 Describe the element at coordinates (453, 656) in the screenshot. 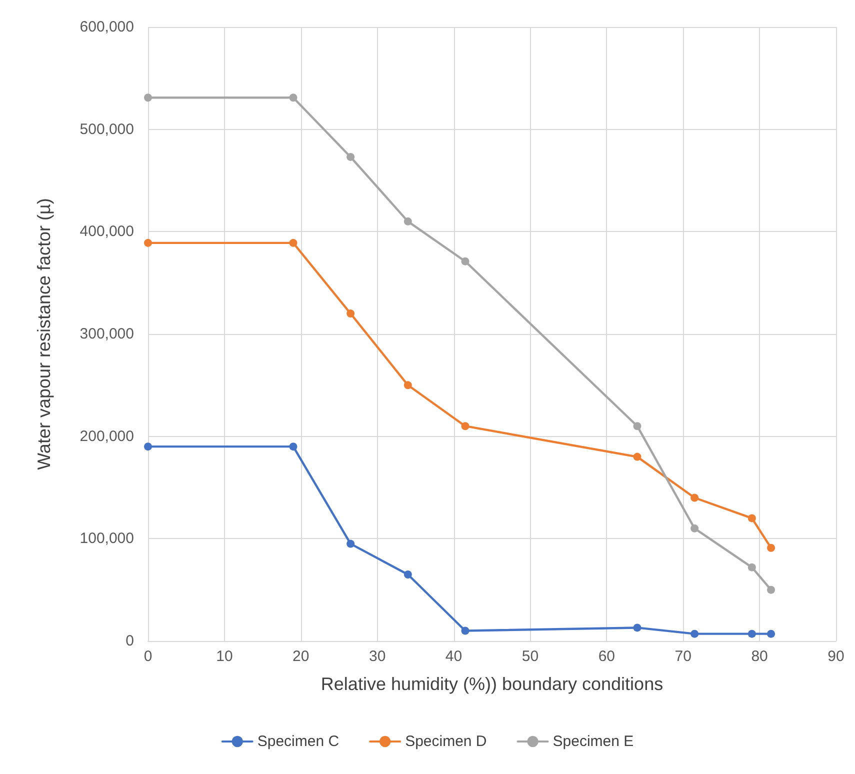

I see `x-tick-label: 40` at that location.